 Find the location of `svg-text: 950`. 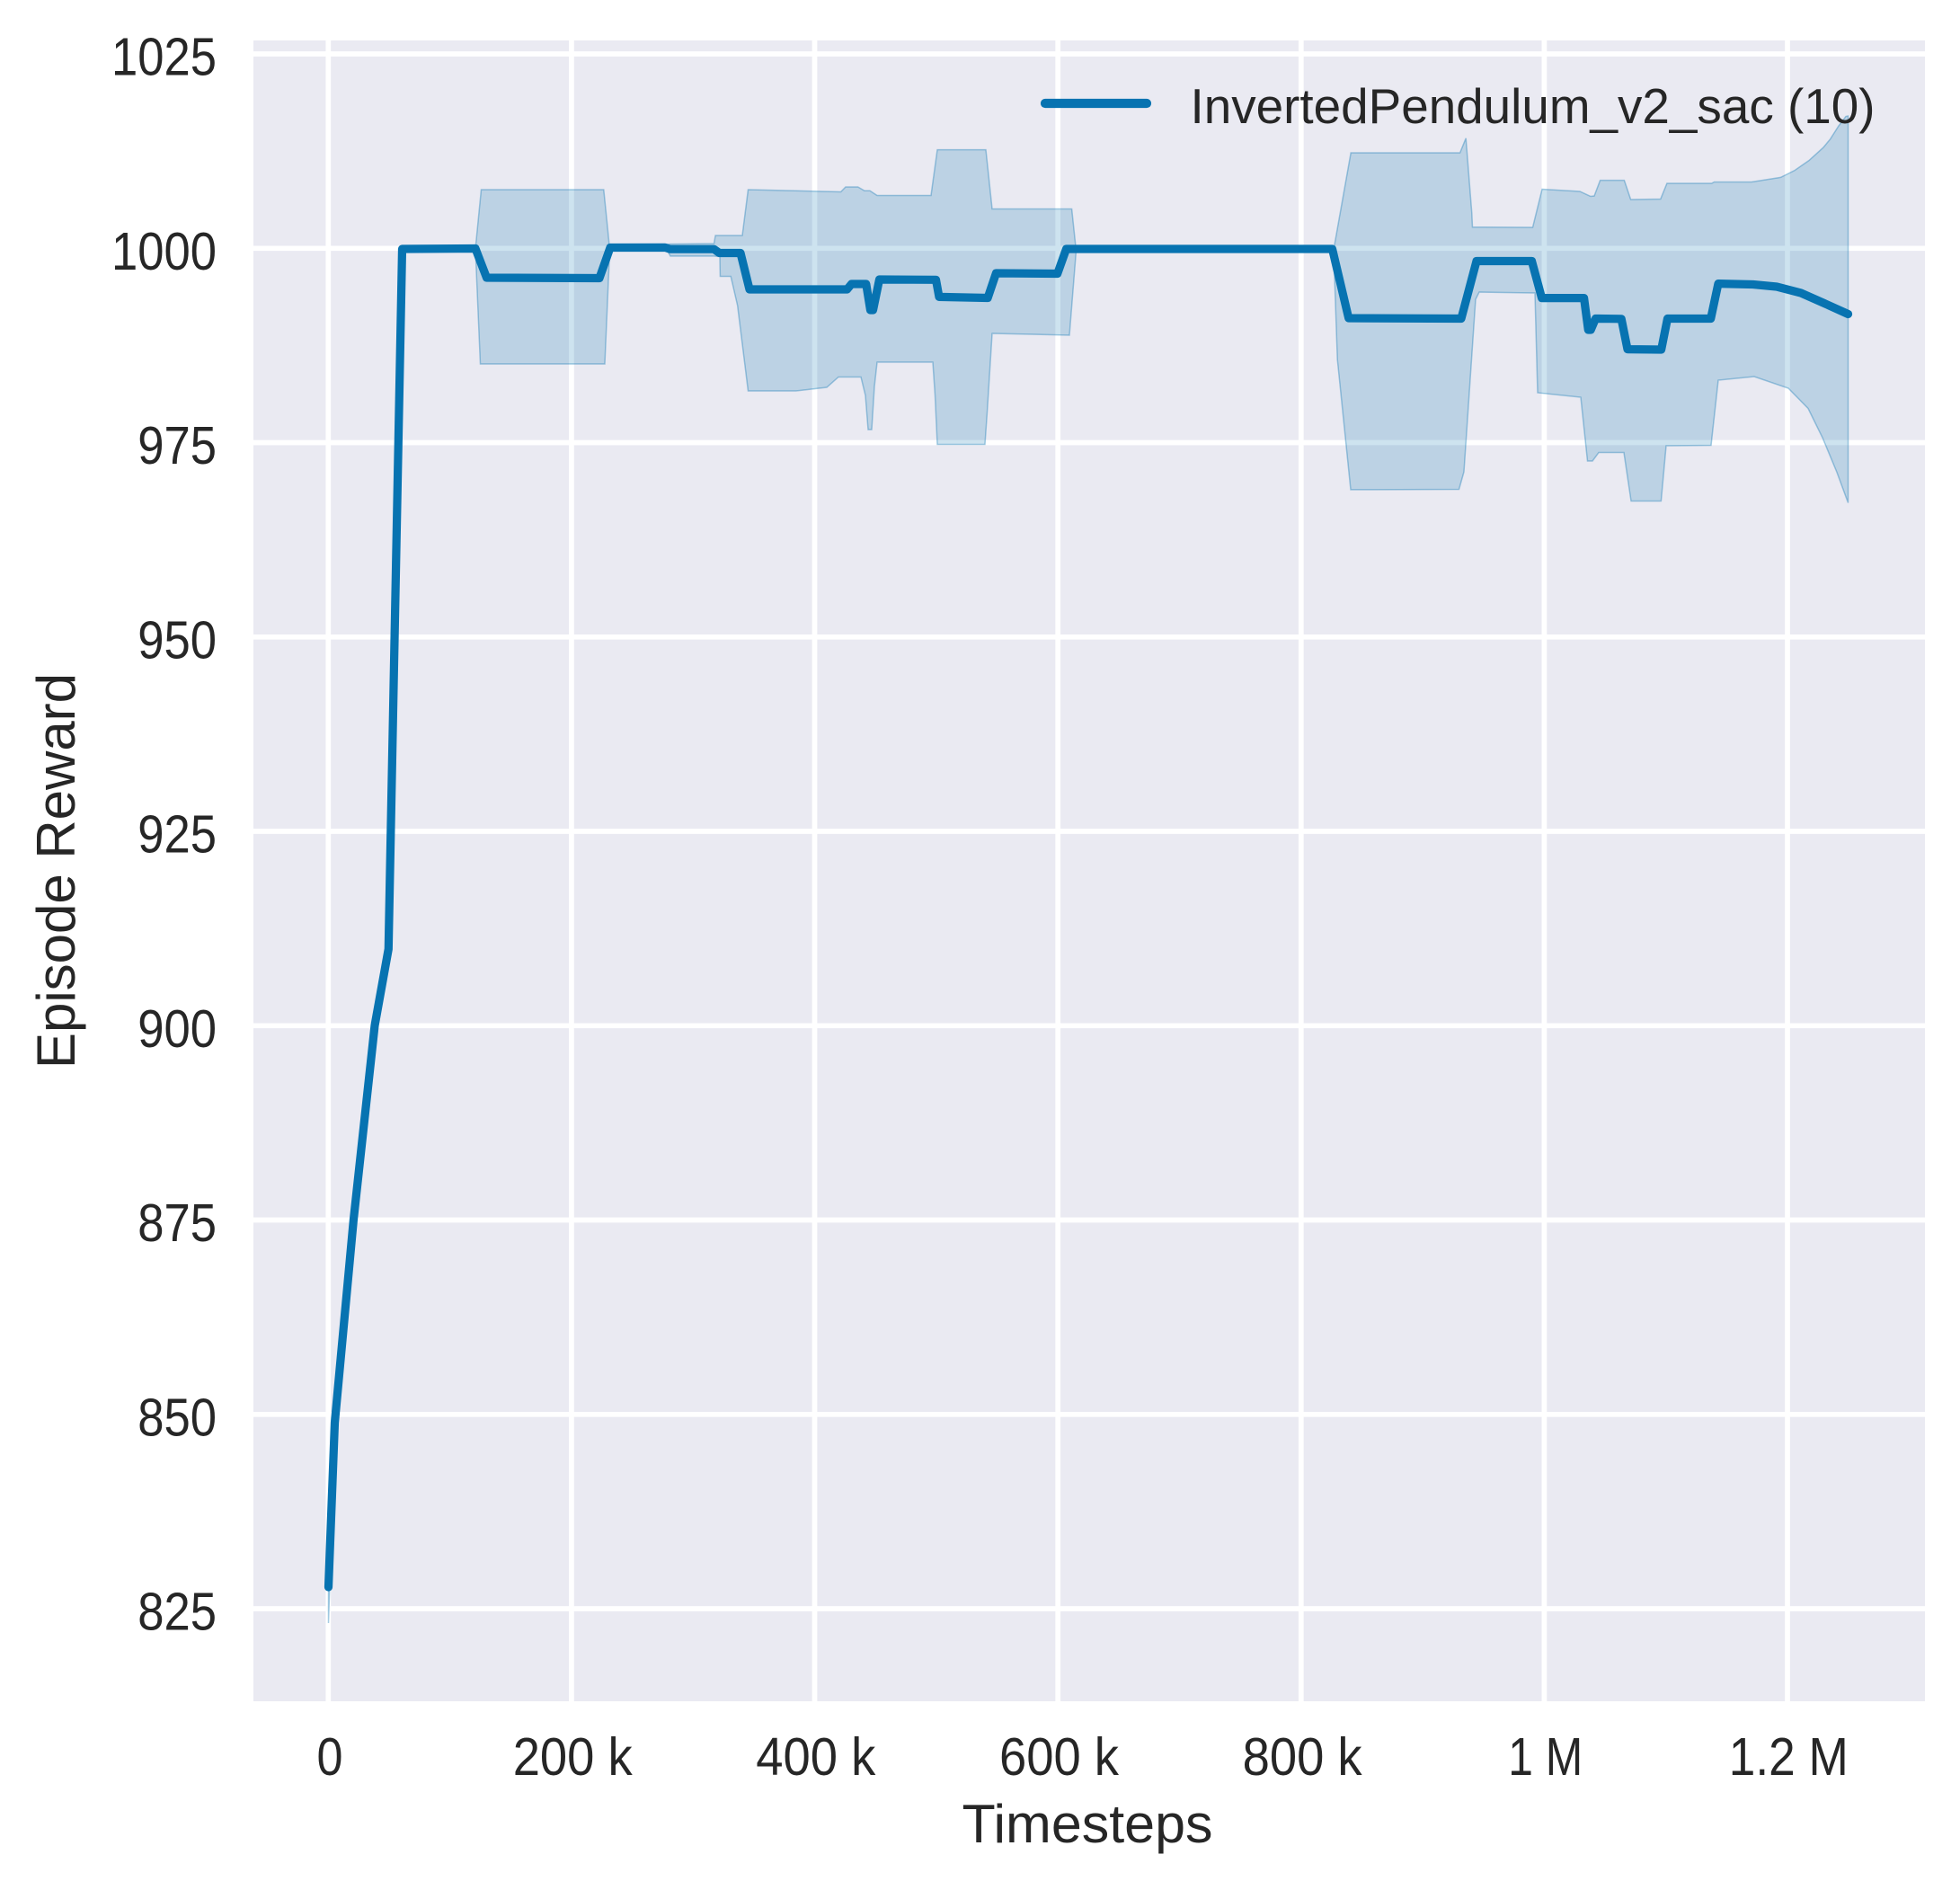

svg-text: 950 is located at coordinates (177, 640).